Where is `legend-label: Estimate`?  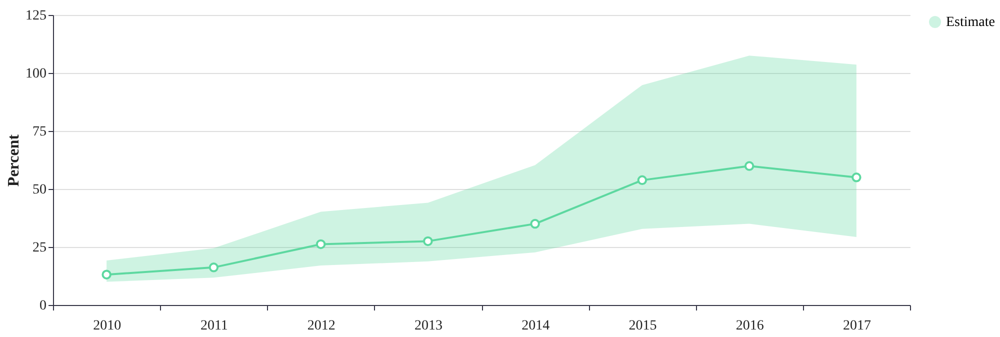
legend-label: Estimate is located at coordinates (970, 22).